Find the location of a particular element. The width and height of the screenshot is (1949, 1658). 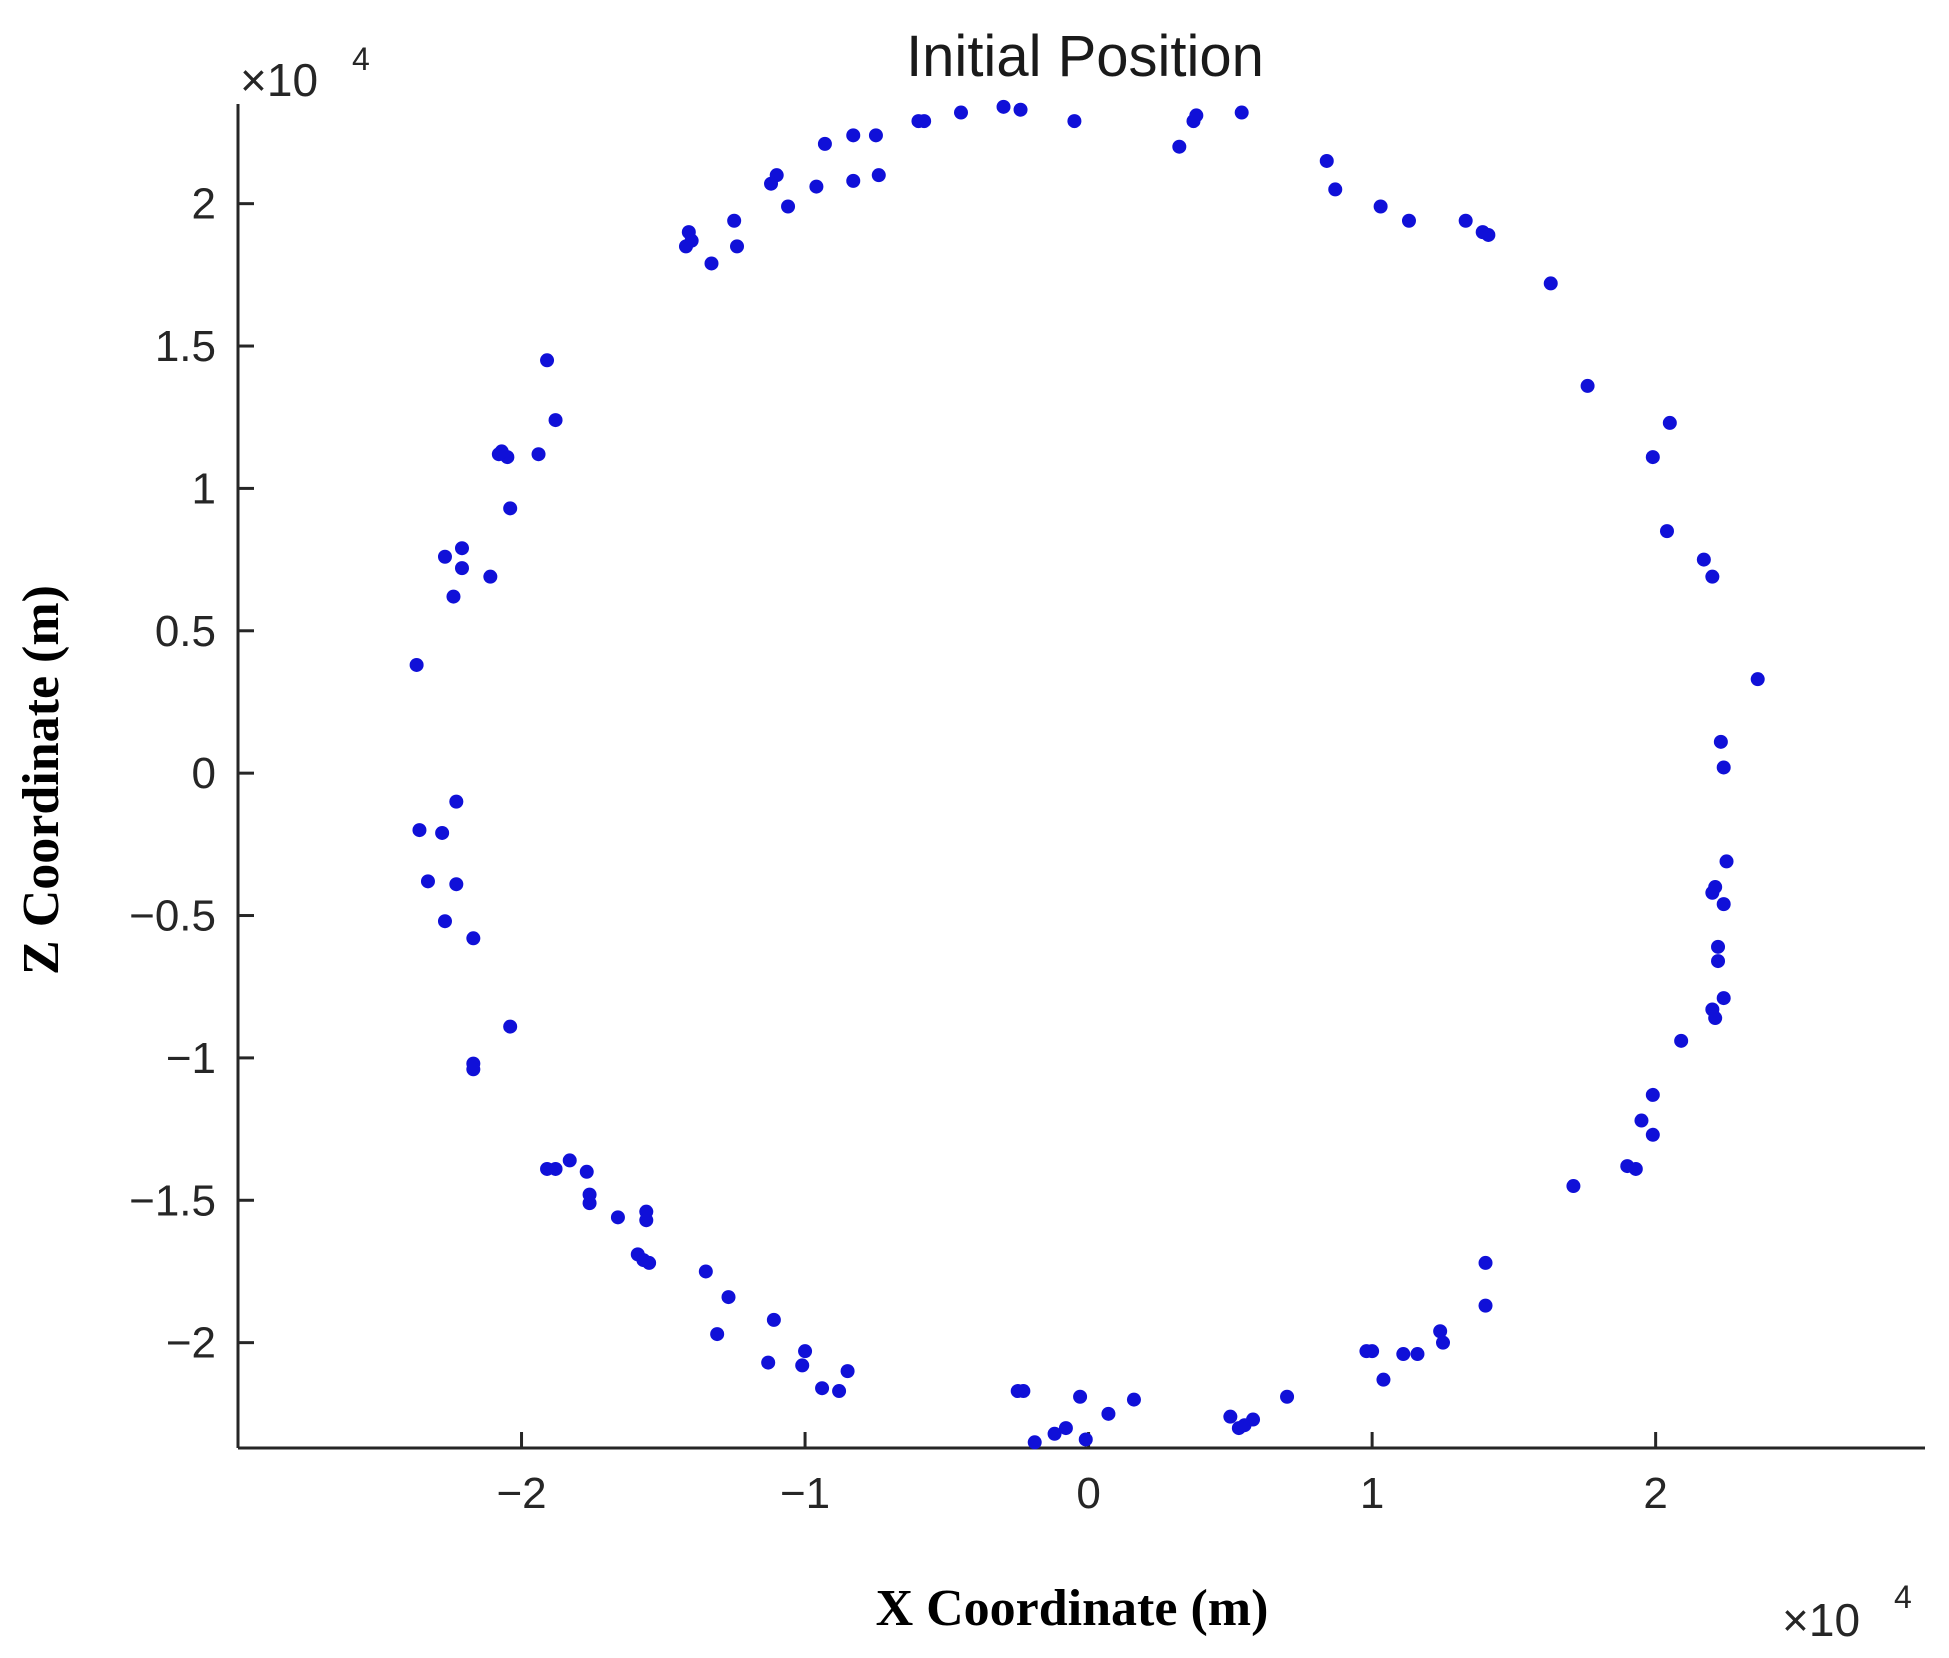

x-axis-label: X Coordinate (m) is located at coordinates (1072, 1608).